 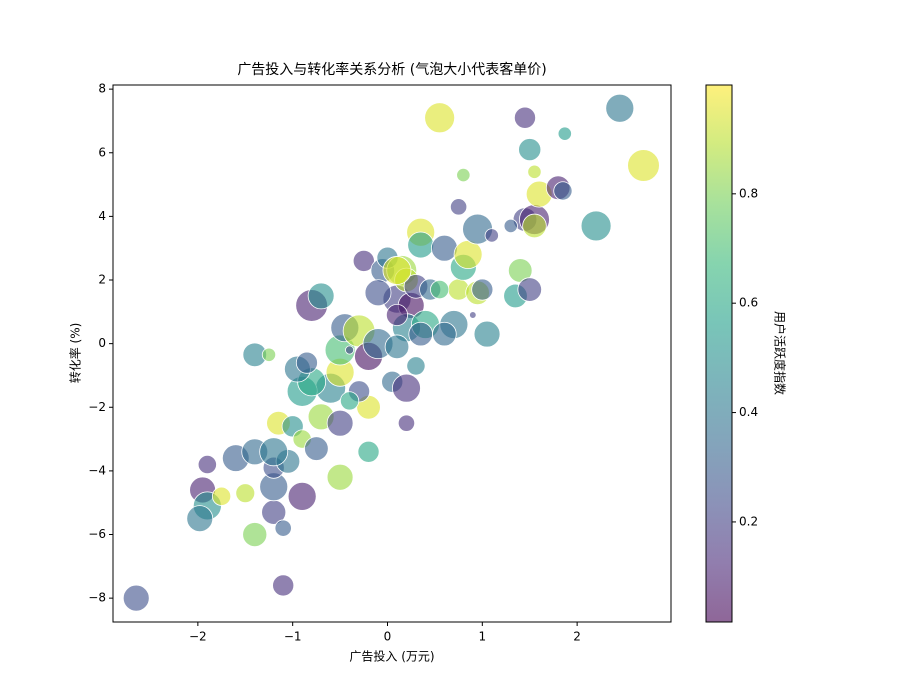 What do you see at coordinates (97, 407) in the screenshot?
I see `y-tick-label: −2` at bounding box center [97, 407].